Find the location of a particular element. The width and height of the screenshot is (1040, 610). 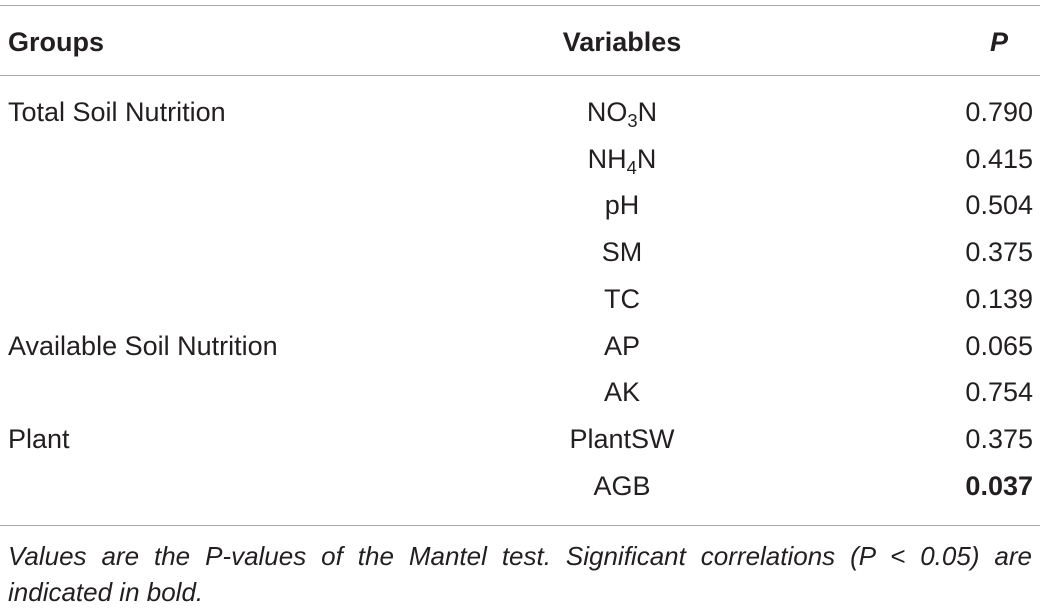

variable-base: pH is located at coordinates (622, 205).